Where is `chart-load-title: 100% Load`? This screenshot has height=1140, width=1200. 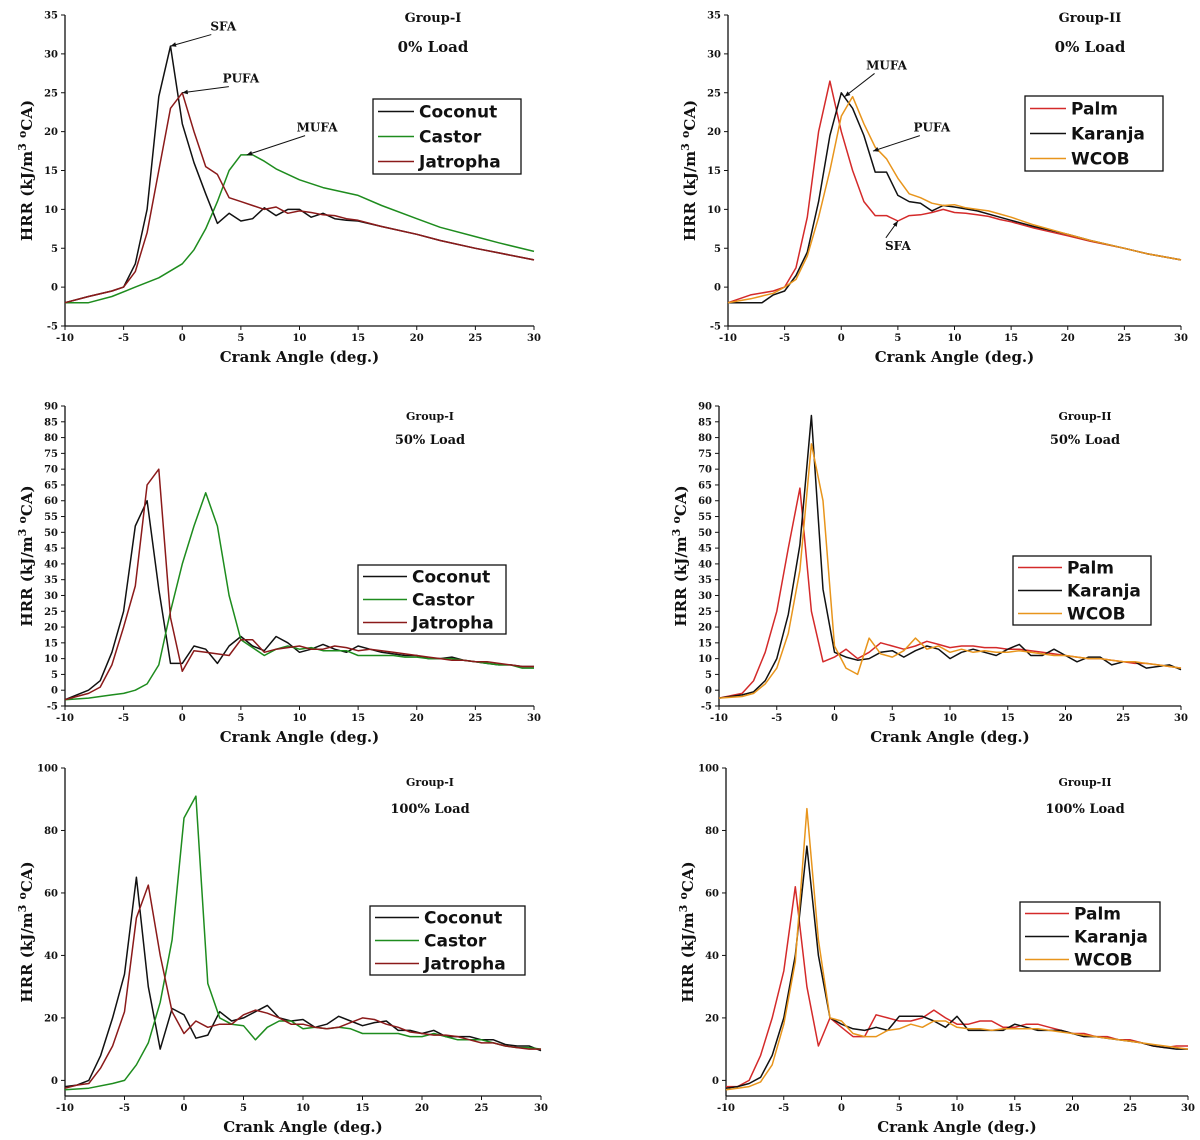
chart-load-title: 100% Load is located at coordinates (429, 809).